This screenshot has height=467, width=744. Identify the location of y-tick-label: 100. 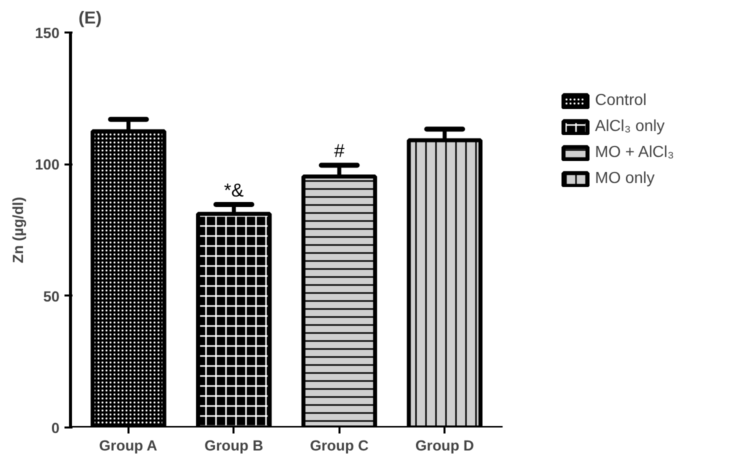
(47, 166).